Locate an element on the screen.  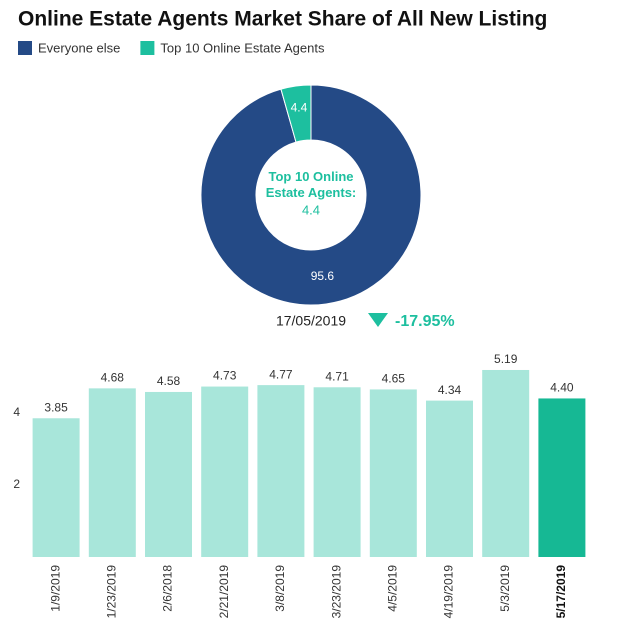
x-tick-label: 1/9/2019 is located at coordinates (55, 588).